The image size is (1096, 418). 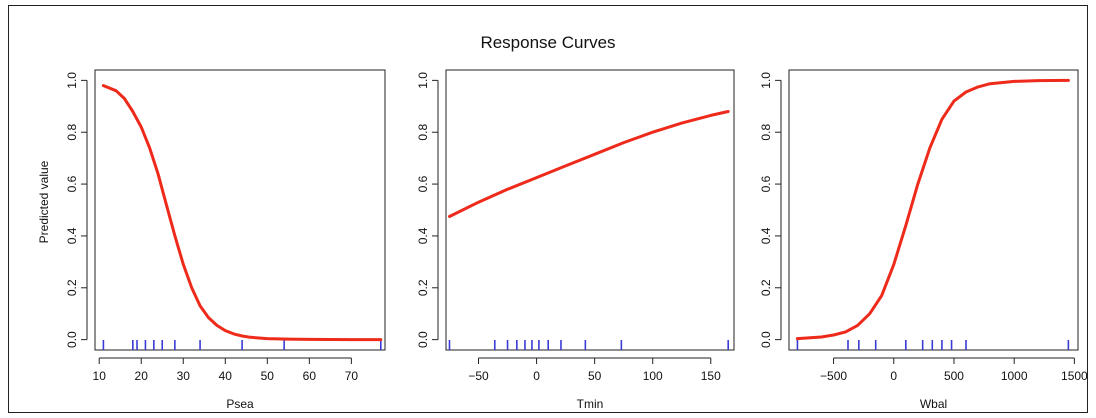 I want to click on tmin-y-tick-label: 1.0, so click(x=423, y=80).